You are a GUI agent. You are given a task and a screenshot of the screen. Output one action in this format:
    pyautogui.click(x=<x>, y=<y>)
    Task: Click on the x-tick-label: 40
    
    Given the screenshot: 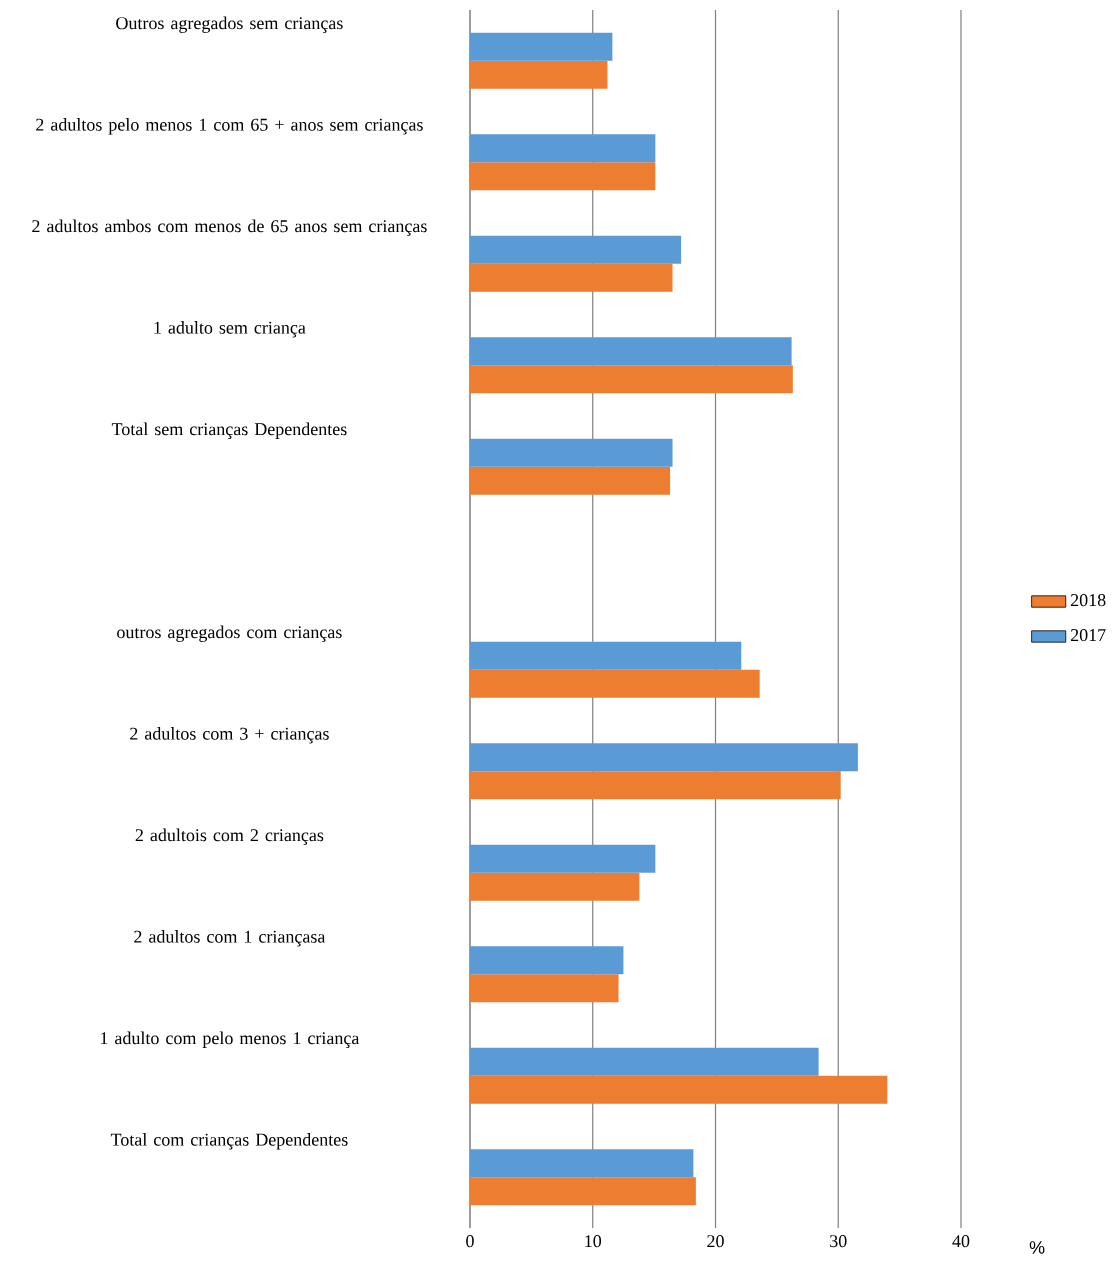 What is the action you would take?
    pyautogui.click(x=961, y=1241)
    